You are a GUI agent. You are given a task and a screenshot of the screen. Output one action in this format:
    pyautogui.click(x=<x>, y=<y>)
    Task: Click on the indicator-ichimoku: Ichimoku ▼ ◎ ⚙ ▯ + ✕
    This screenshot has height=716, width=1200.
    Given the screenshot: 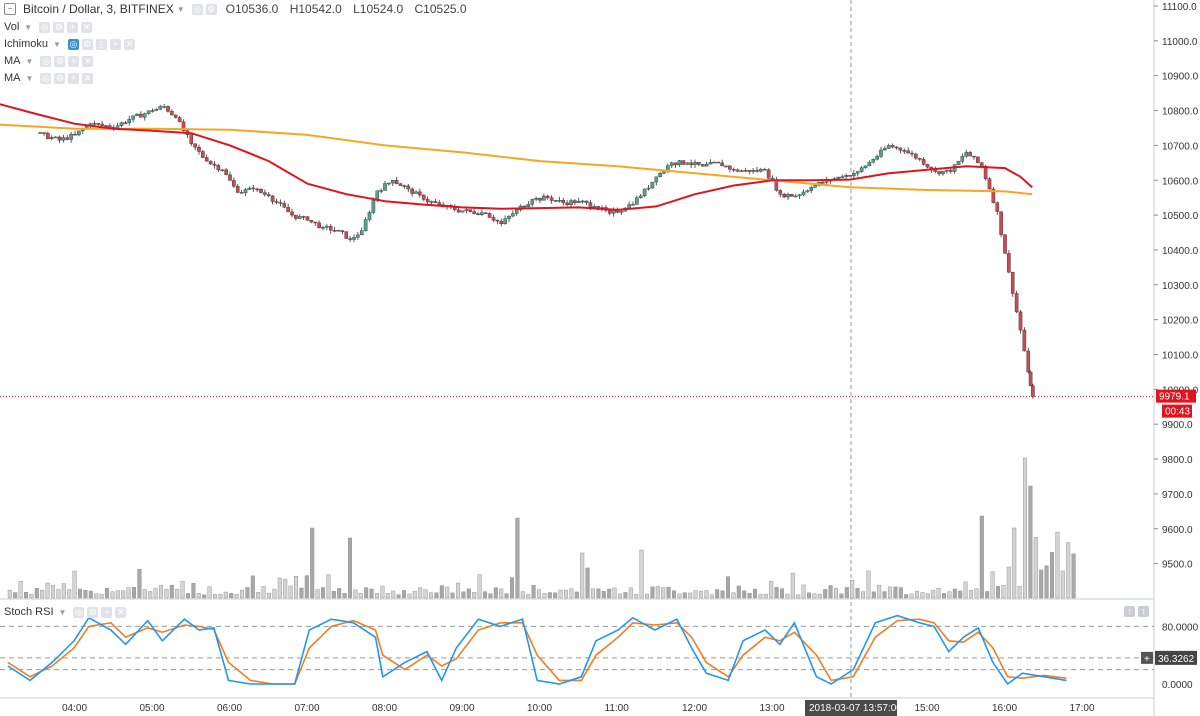 What is the action you would take?
    pyautogui.click(x=69, y=44)
    